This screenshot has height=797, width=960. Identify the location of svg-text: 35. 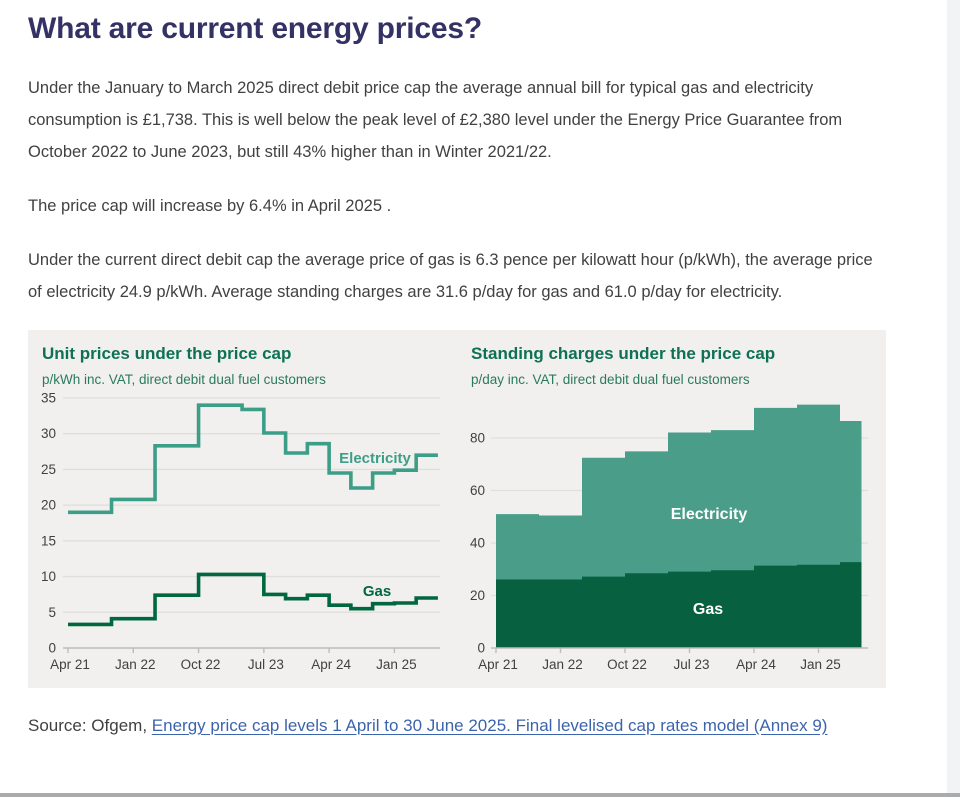
(48, 397).